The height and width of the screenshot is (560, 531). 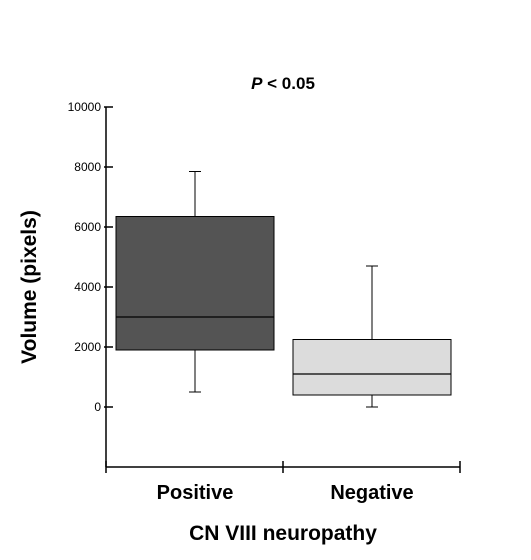 I want to click on x-axis-title: CN VIII neuropathy, so click(x=283, y=533).